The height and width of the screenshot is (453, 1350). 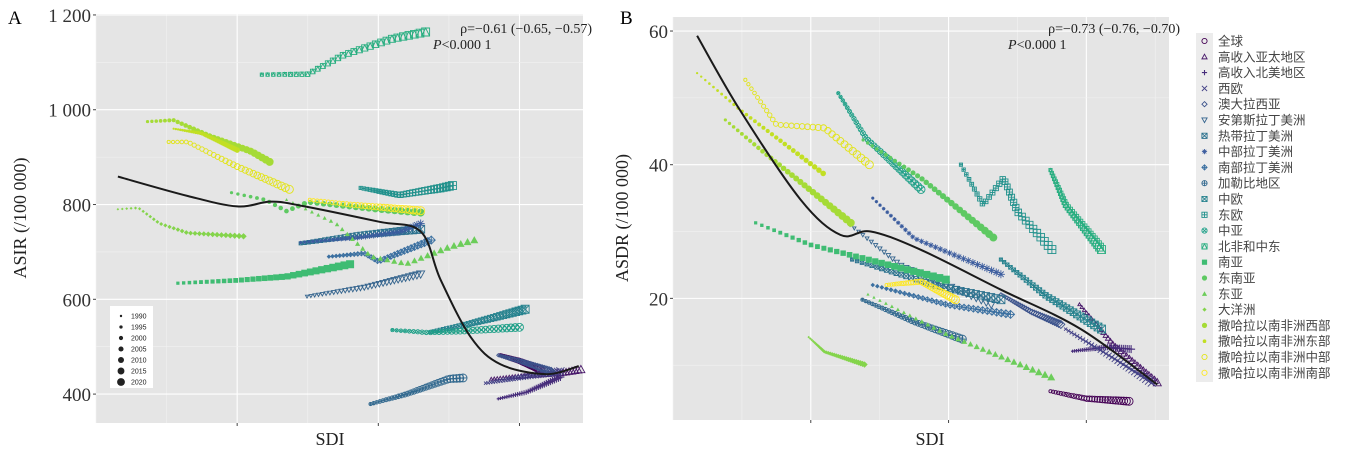 What do you see at coordinates (121, 360) in the screenshot?
I see `size-legend-key` at bounding box center [121, 360].